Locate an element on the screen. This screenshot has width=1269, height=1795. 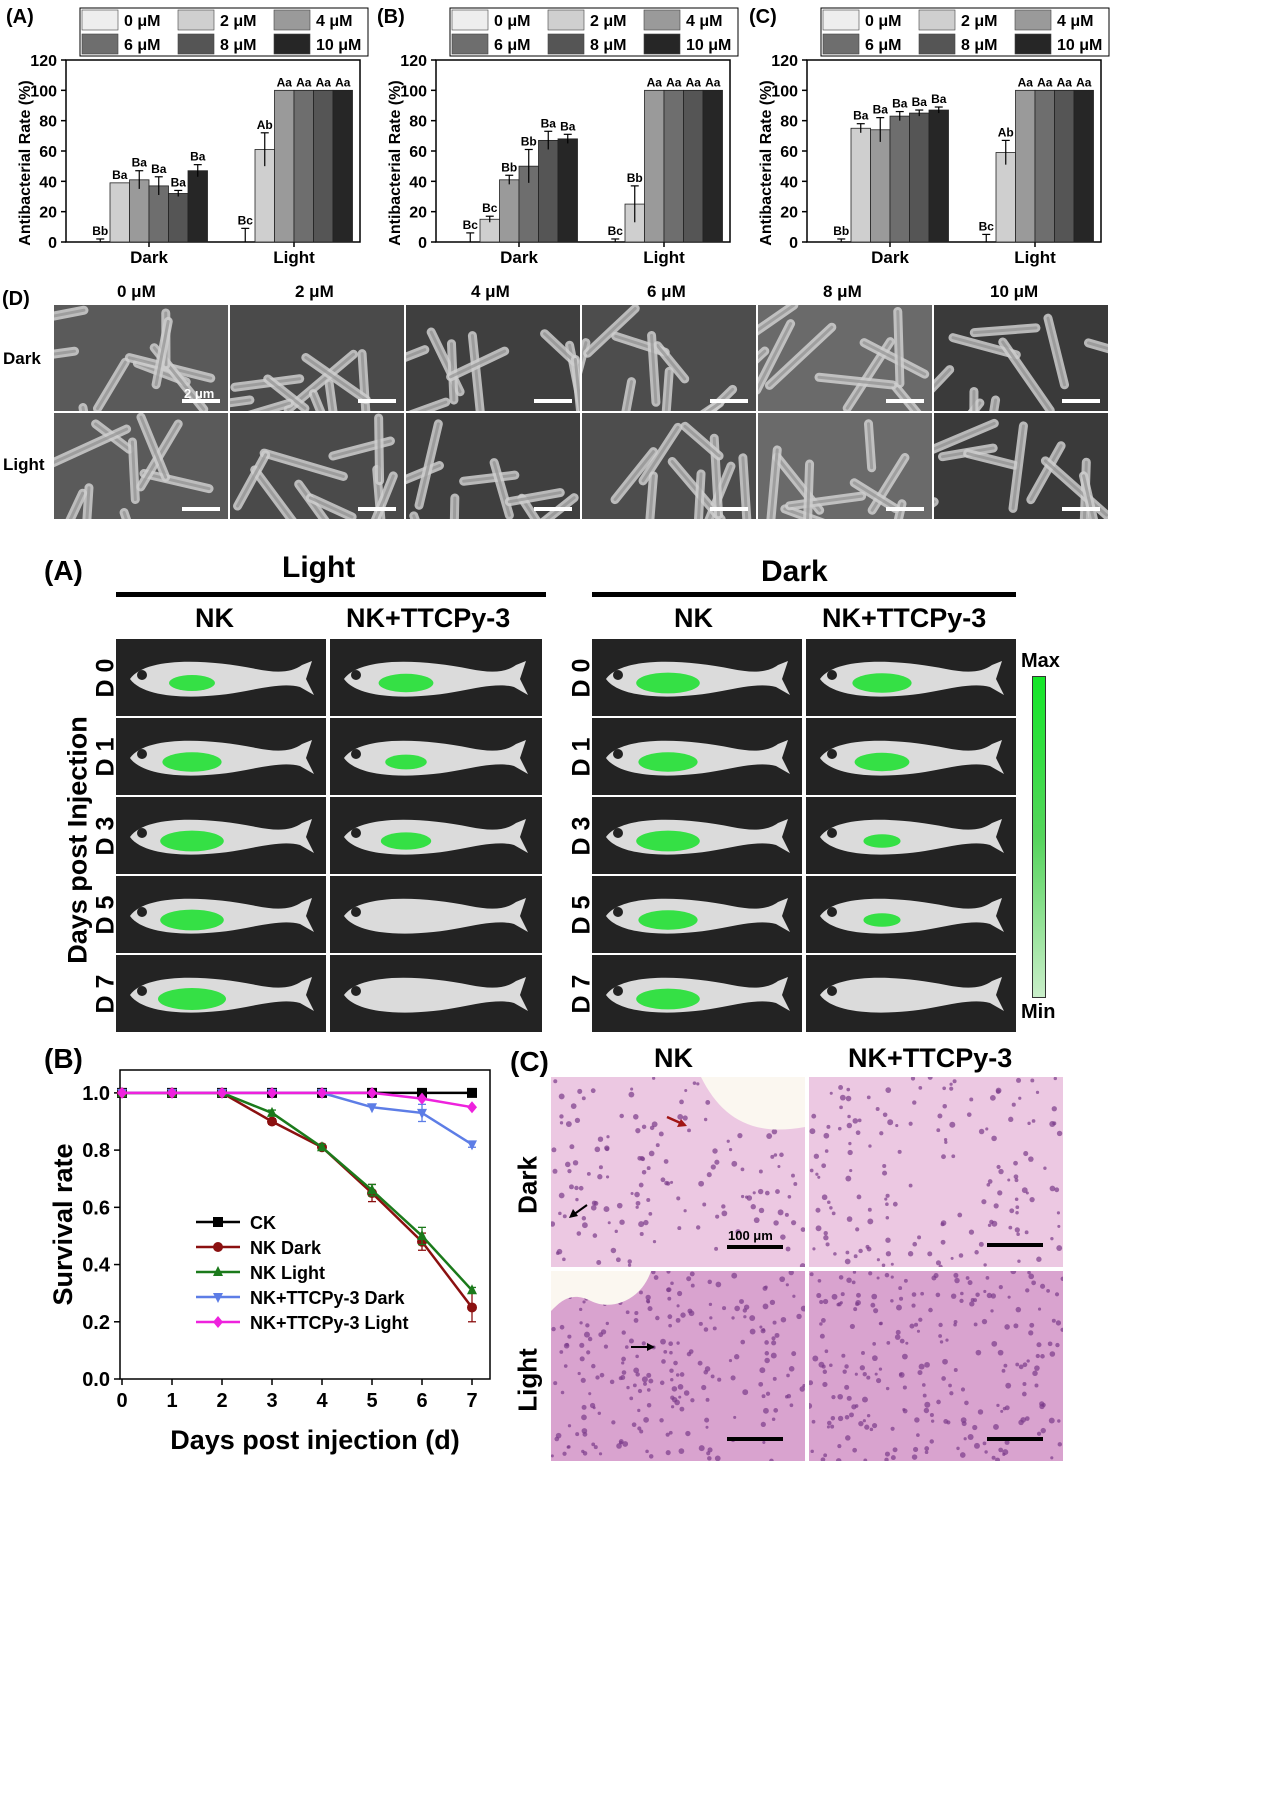
y-tick-label: 80 is located at coordinates (789, 122).